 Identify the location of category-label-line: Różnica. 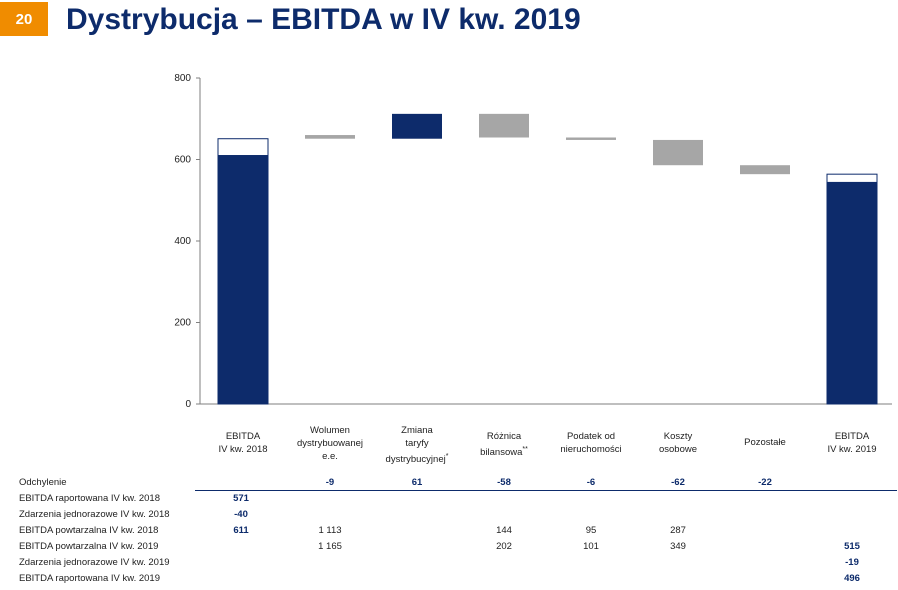
(504, 436).